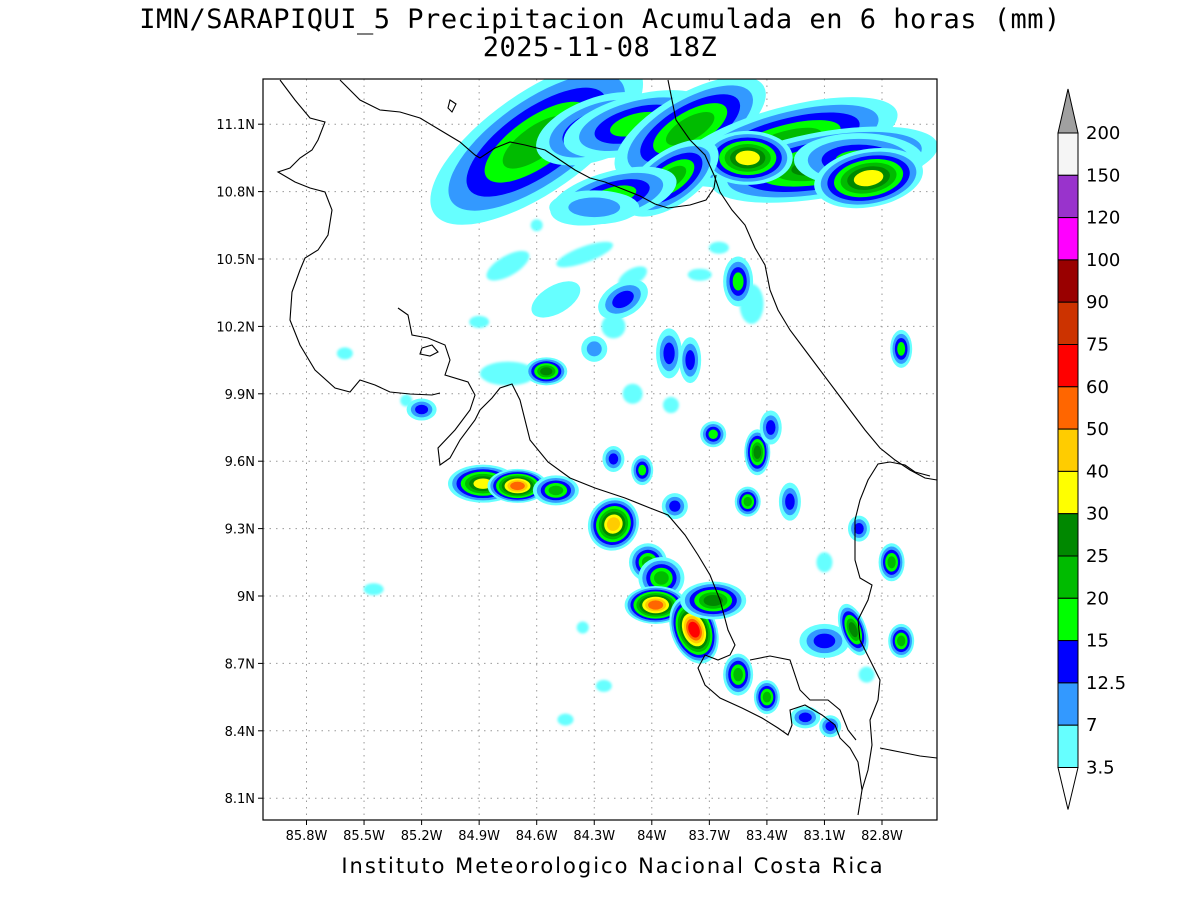 This screenshot has width=1200, height=900. What do you see at coordinates (240, 664) in the screenshot?
I see `y-tick-label: 8.7N` at bounding box center [240, 664].